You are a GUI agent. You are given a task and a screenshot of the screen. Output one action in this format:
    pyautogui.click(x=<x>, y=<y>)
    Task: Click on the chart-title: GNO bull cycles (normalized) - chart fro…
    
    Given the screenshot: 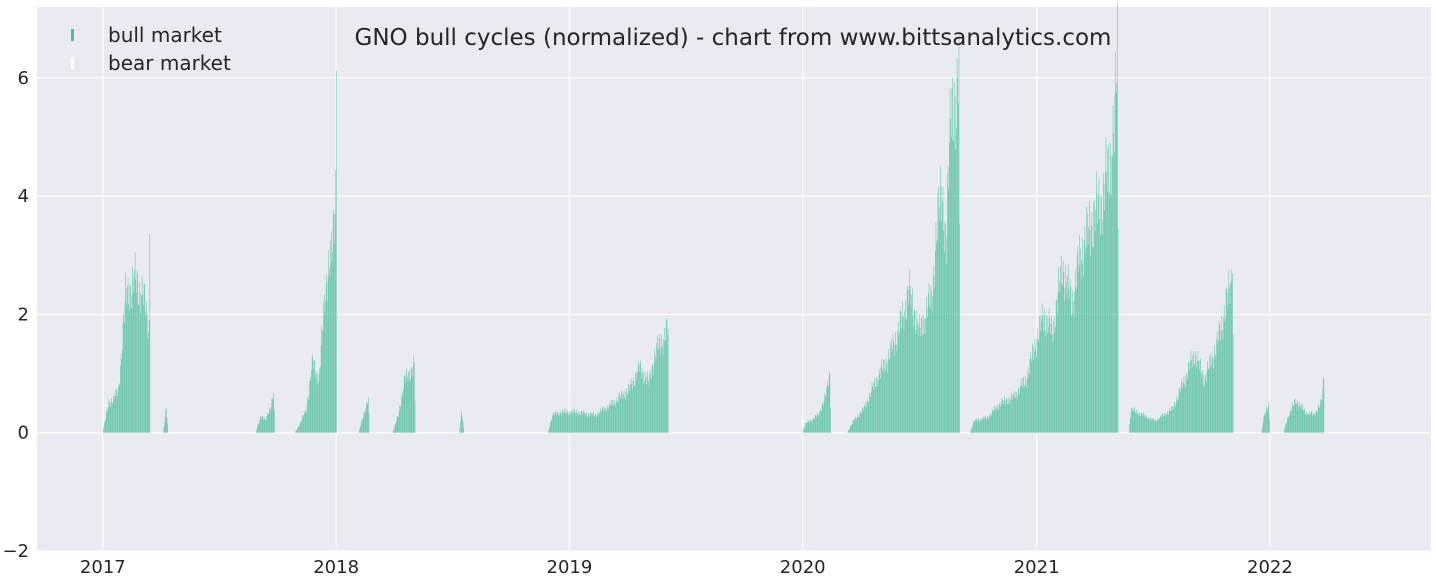 What is the action you would take?
    pyautogui.click(x=733, y=38)
    